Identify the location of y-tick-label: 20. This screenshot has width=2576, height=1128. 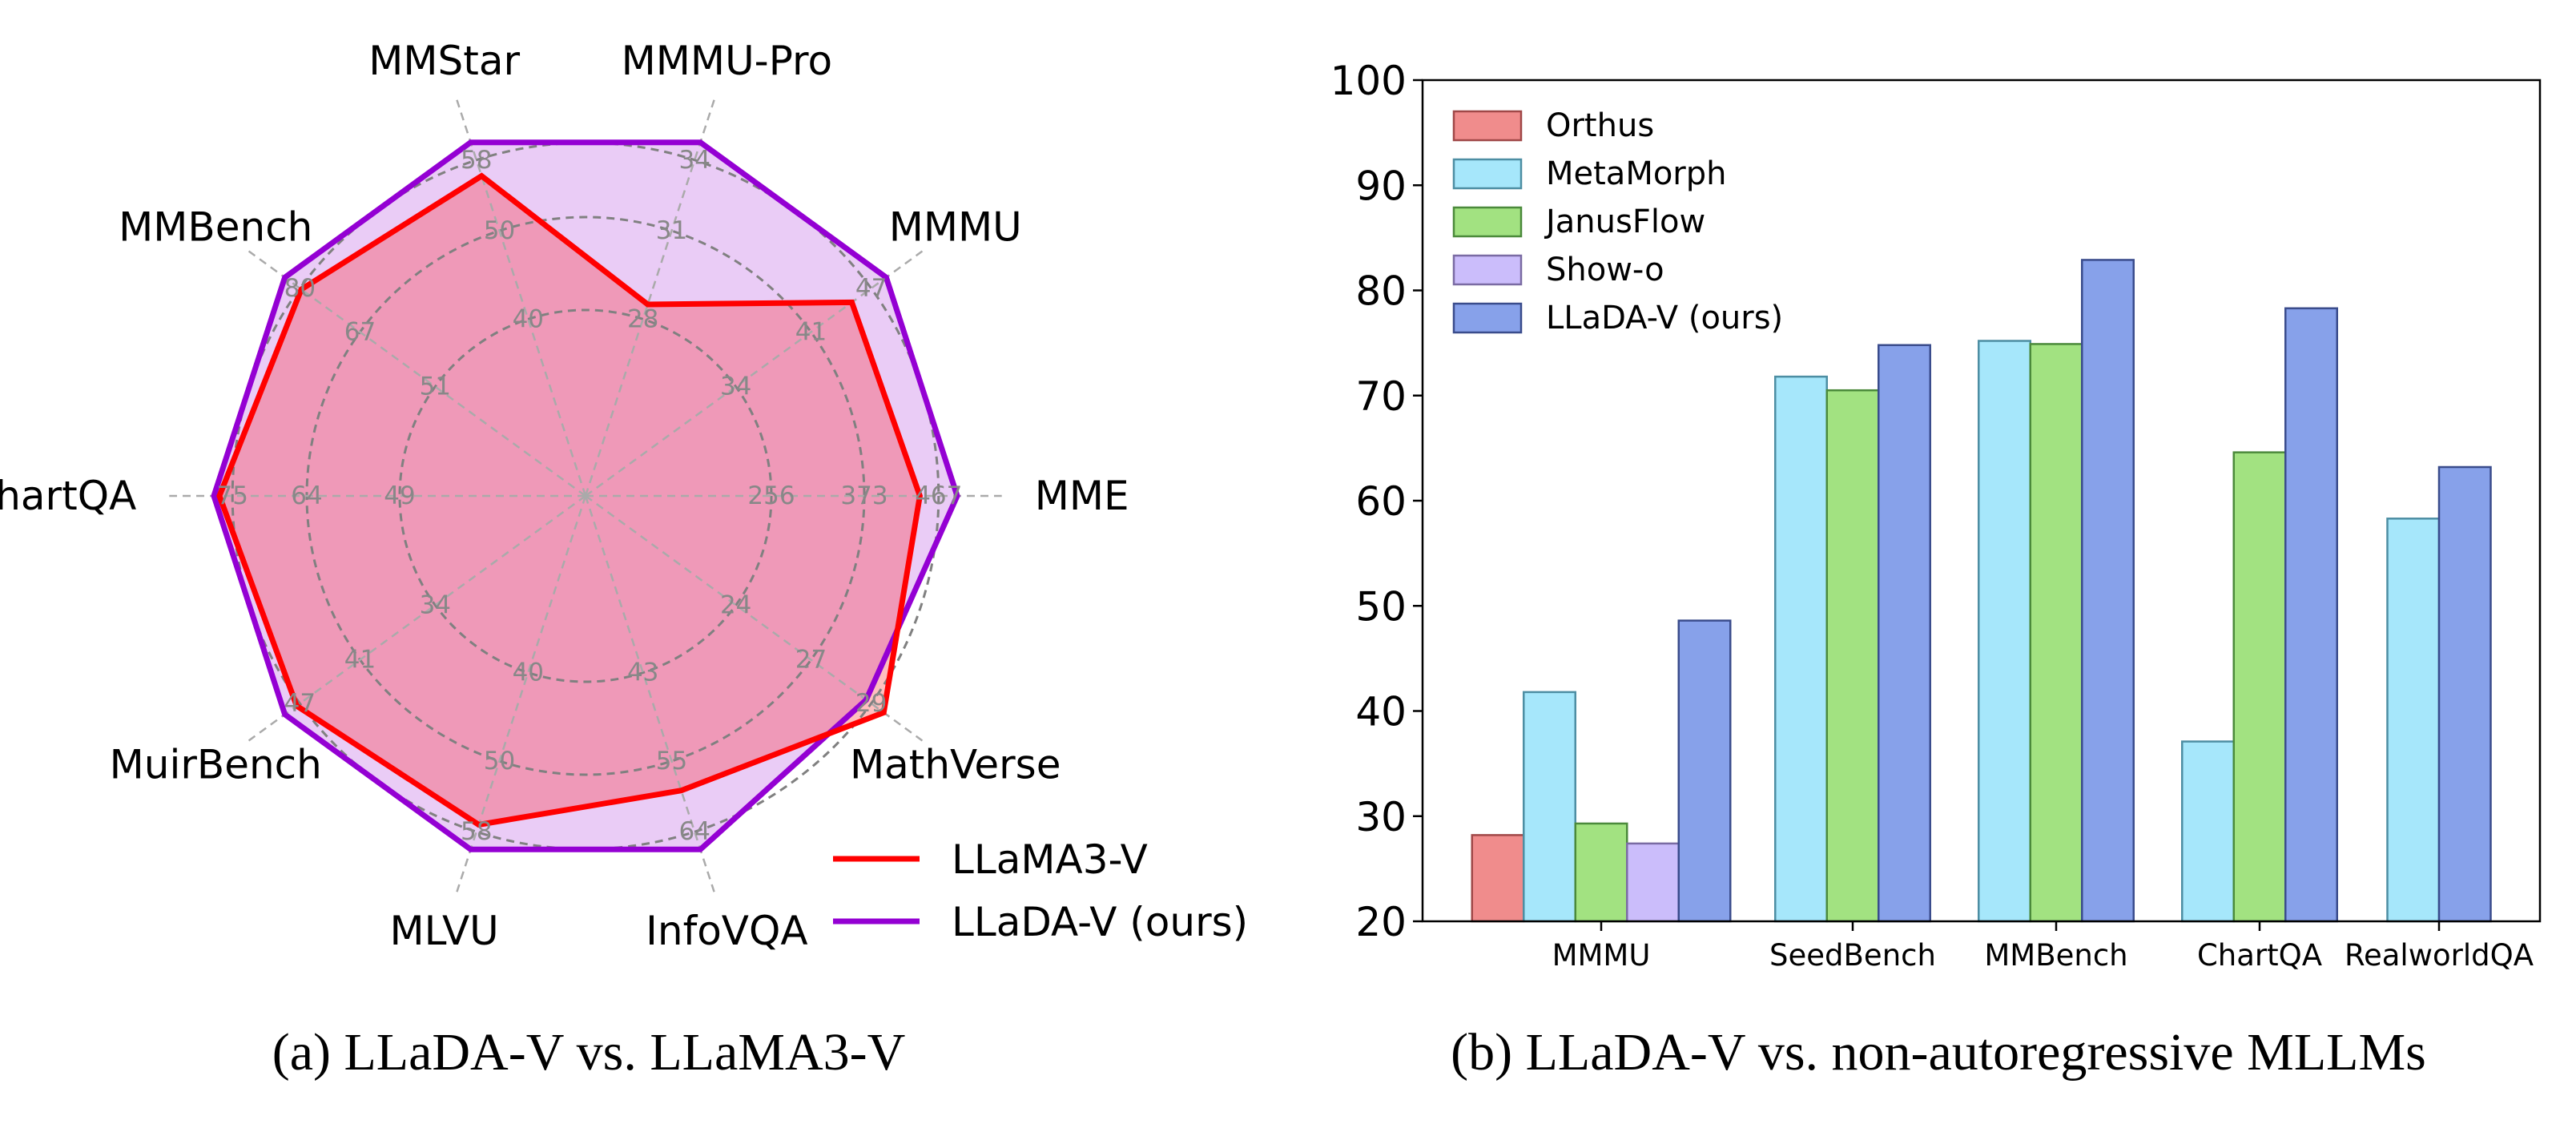
(1381, 922).